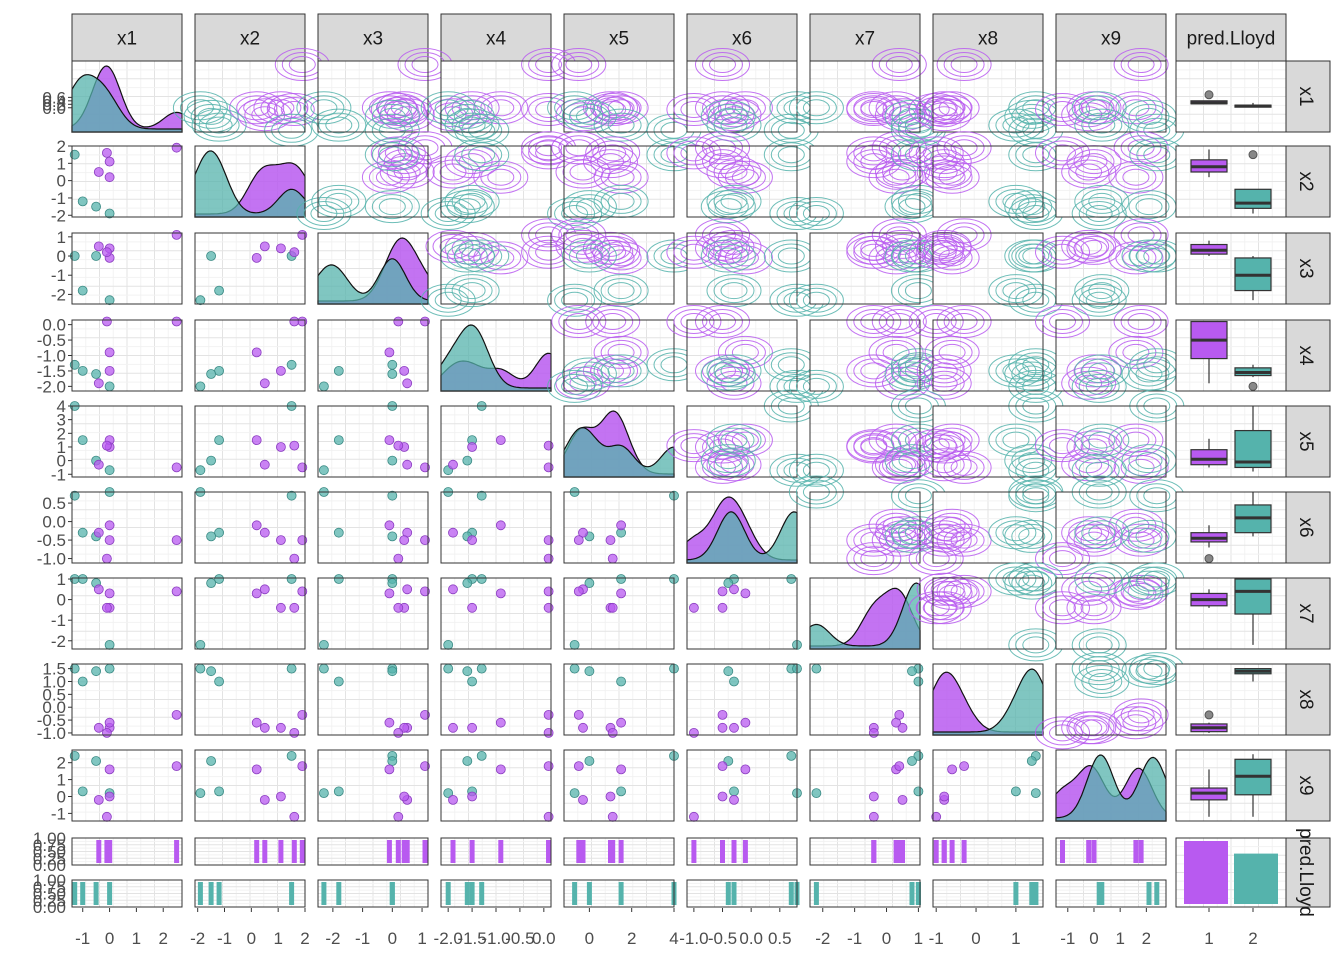  I want to click on right-strip-pred.Lloyd, so click(1307, 872).